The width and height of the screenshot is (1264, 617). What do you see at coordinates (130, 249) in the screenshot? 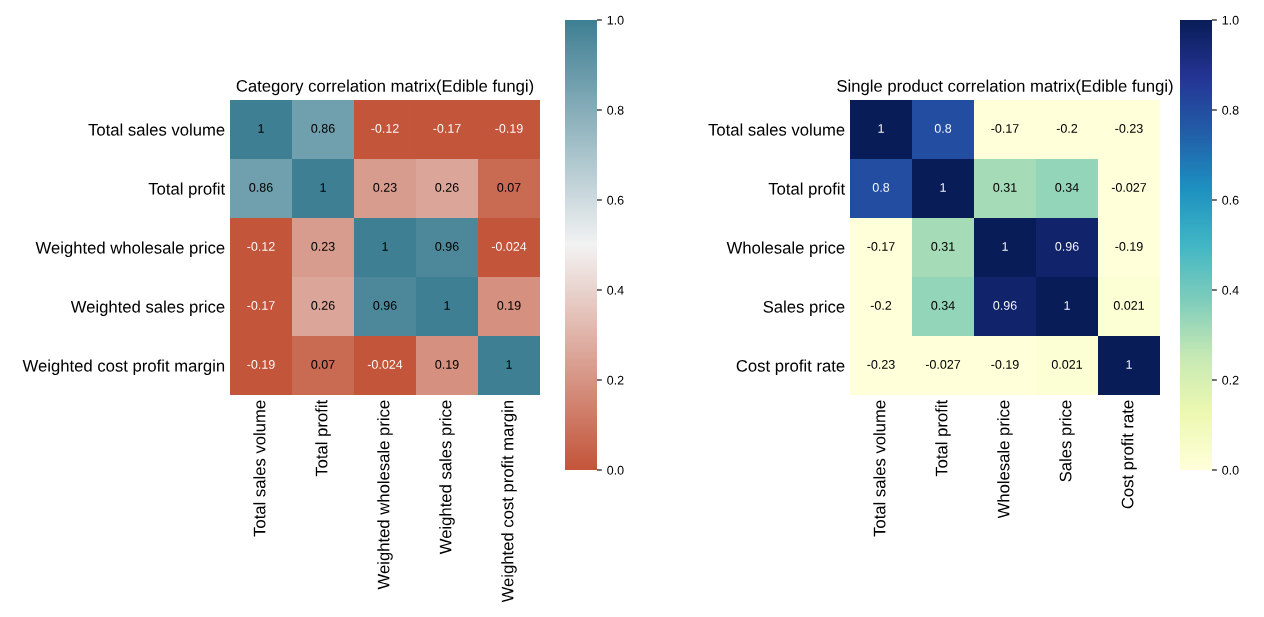
I see `y-tick-label: Weighted wholesale price` at bounding box center [130, 249].